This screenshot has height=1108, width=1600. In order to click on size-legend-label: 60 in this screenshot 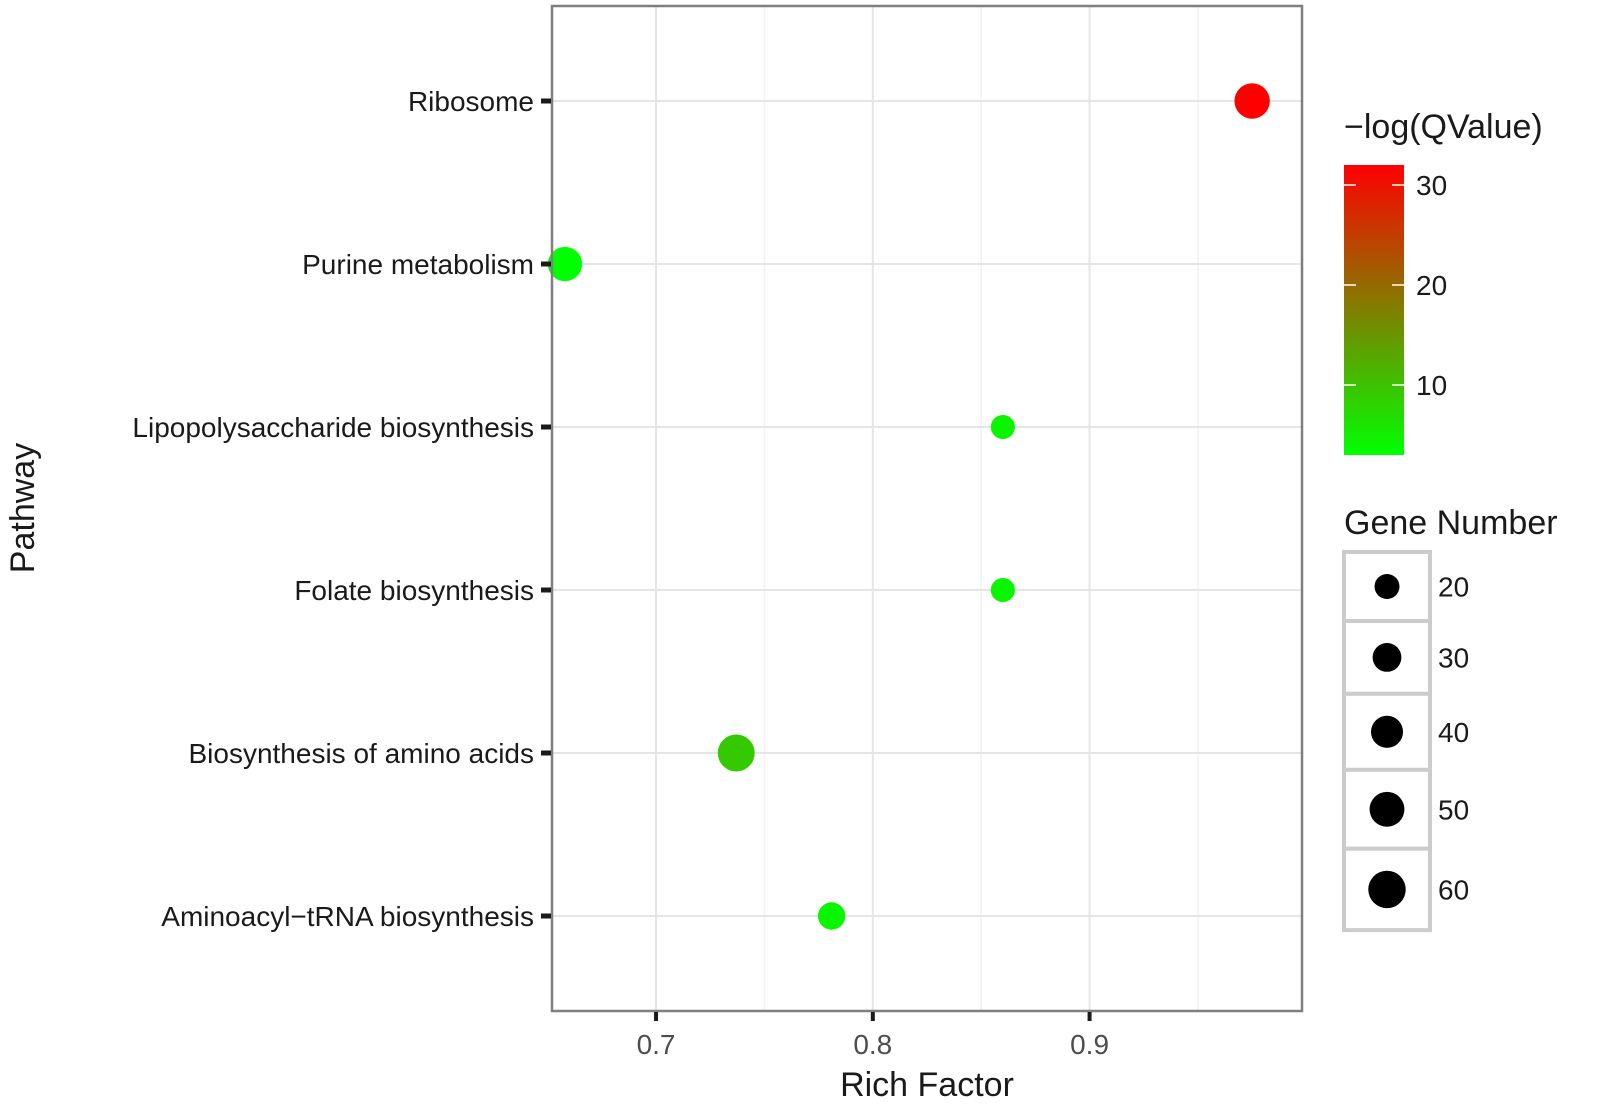, I will do `click(1453, 889)`.